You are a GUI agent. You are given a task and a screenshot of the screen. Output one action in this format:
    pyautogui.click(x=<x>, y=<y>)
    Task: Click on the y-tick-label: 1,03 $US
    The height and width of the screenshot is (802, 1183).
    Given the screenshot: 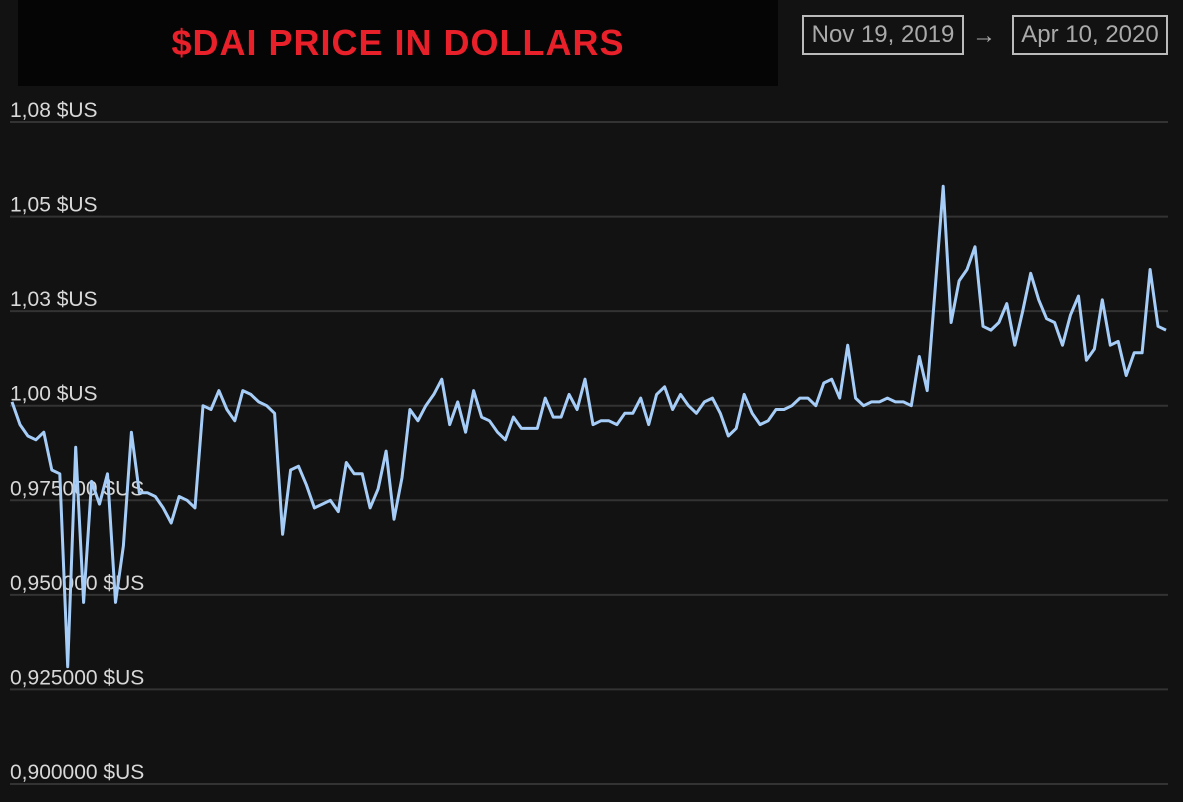 What is the action you would take?
    pyautogui.click(x=54, y=299)
    